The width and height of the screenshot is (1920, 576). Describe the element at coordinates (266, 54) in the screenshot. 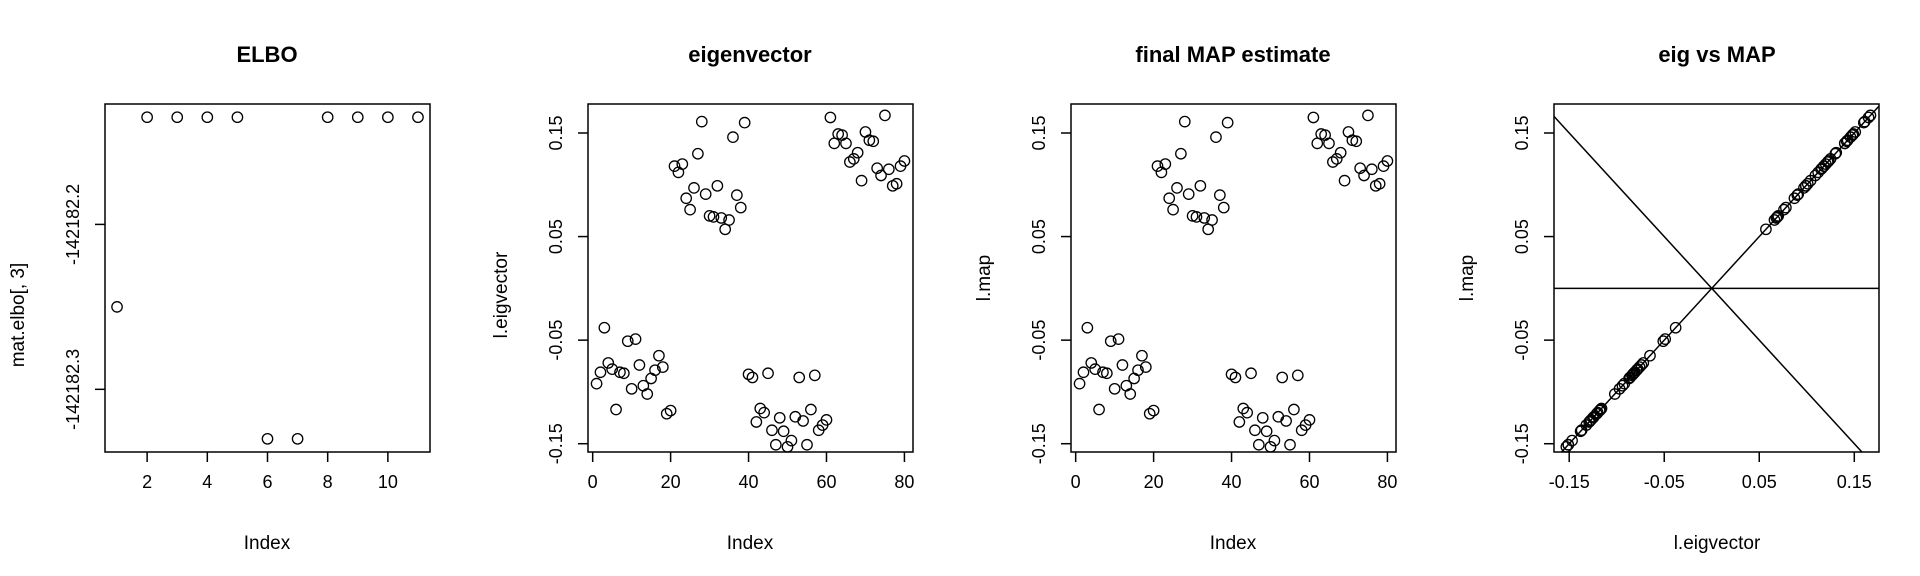

I see `panel-title: ELBO` at that location.